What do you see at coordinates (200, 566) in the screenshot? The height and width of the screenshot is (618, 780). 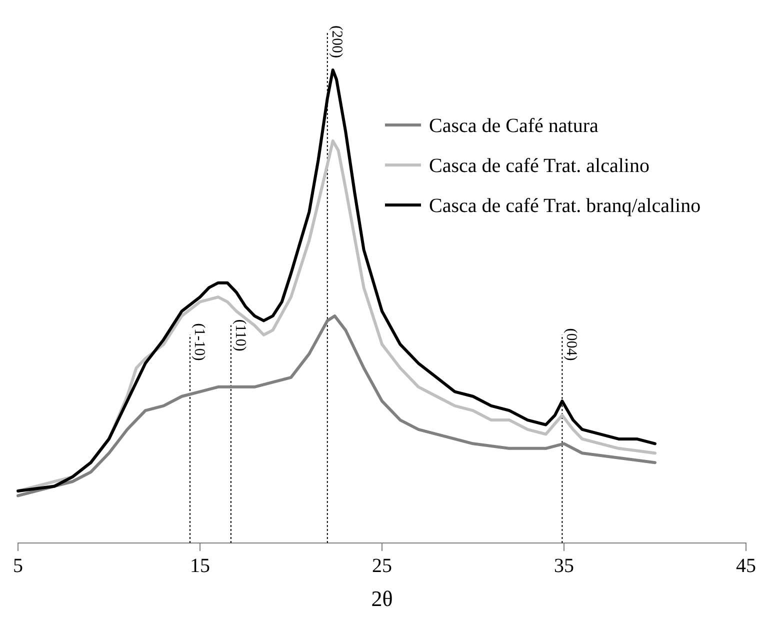 I see `x-tick-label: 15` at bounding box center [200, 566].